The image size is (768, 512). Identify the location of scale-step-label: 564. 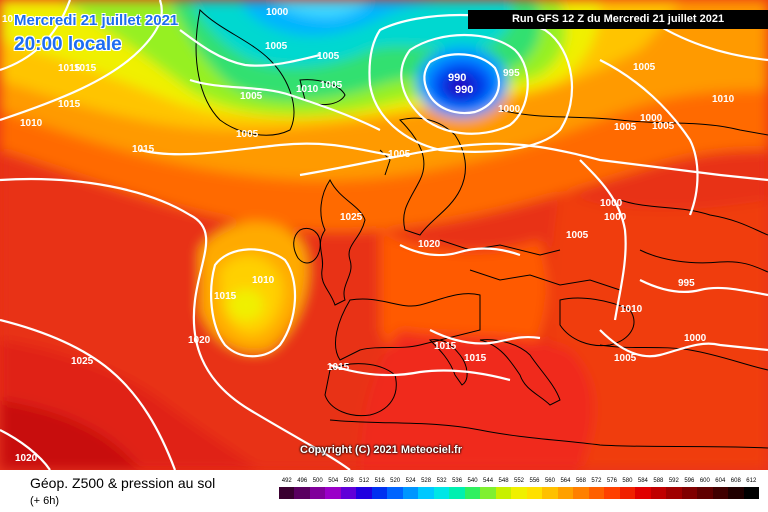
(565, 481).